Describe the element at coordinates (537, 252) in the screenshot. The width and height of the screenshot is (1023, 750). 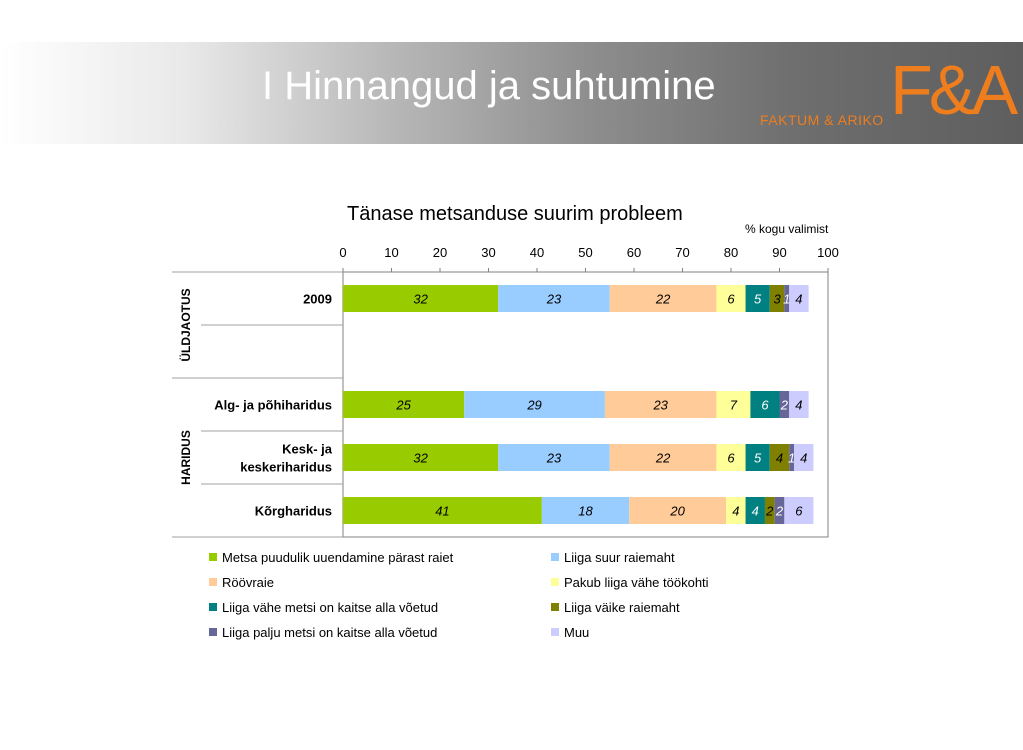
I see `x-tick-label: 40` at that location.